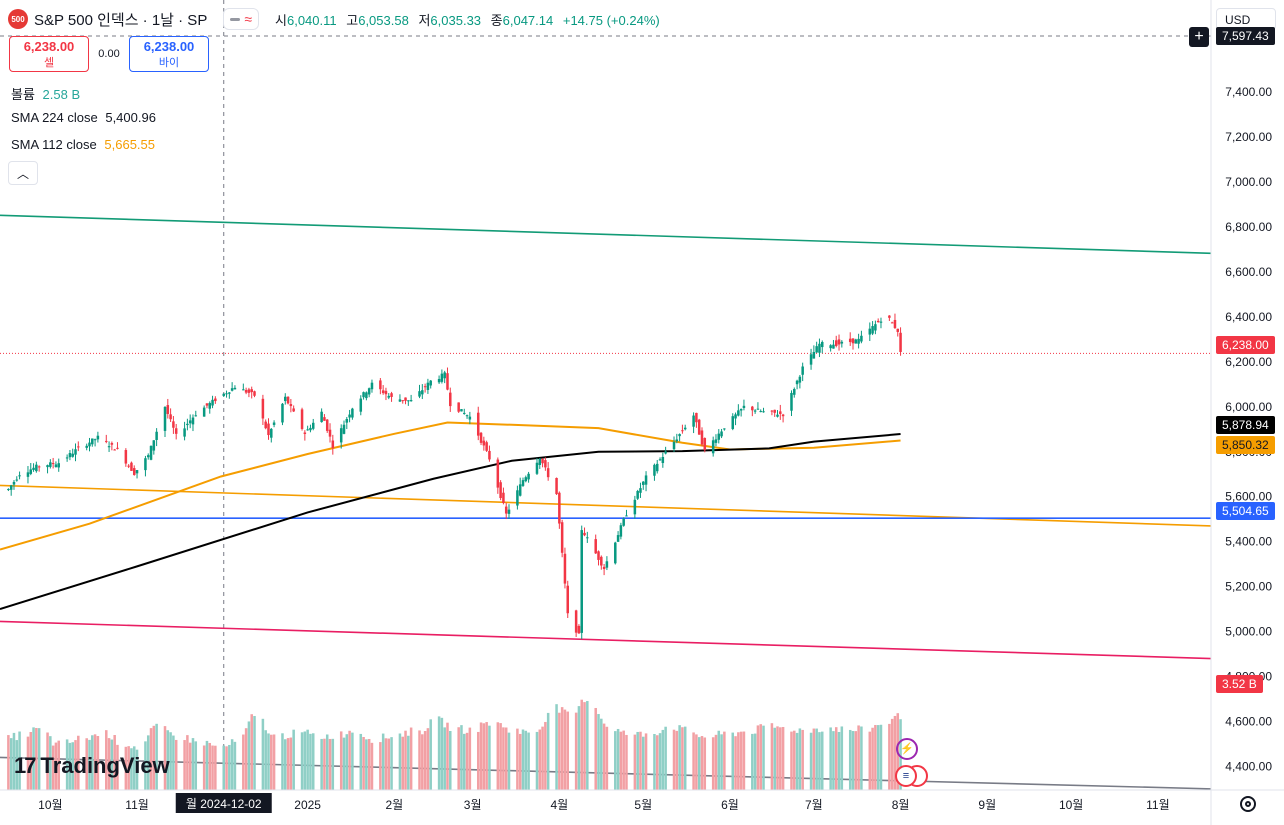 The height and width of the screenshot is (825, 1284). What do you see at coordinates (121, 20) in the screenshot?
I see `symbol-title: S&P 500 인덱스 · 1날 · SP` at bounding box center [121, 20].